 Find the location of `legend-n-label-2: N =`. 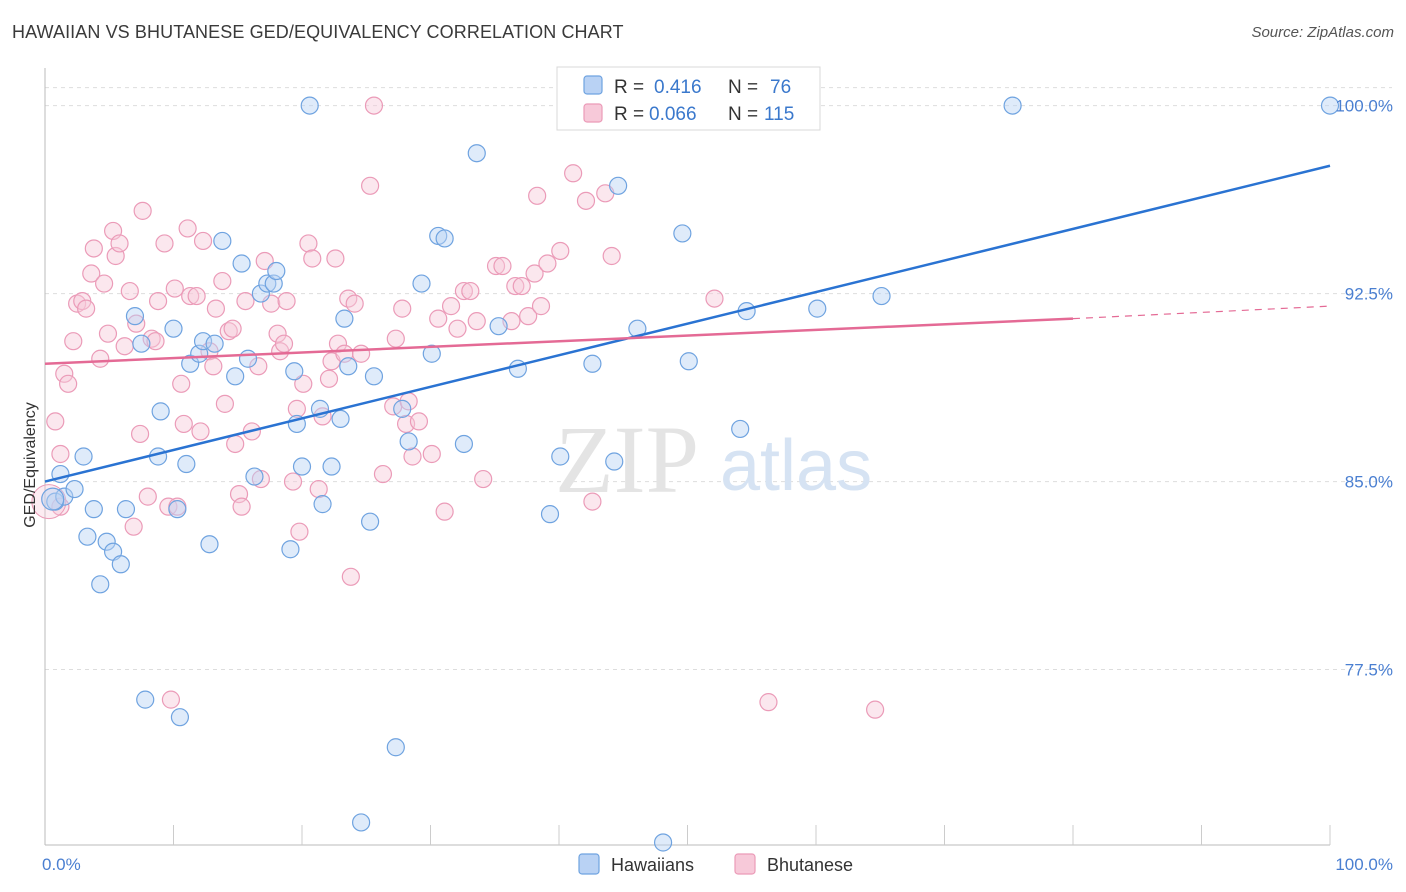

legend-n-label-2: N = is located at coordinates (743, 114).